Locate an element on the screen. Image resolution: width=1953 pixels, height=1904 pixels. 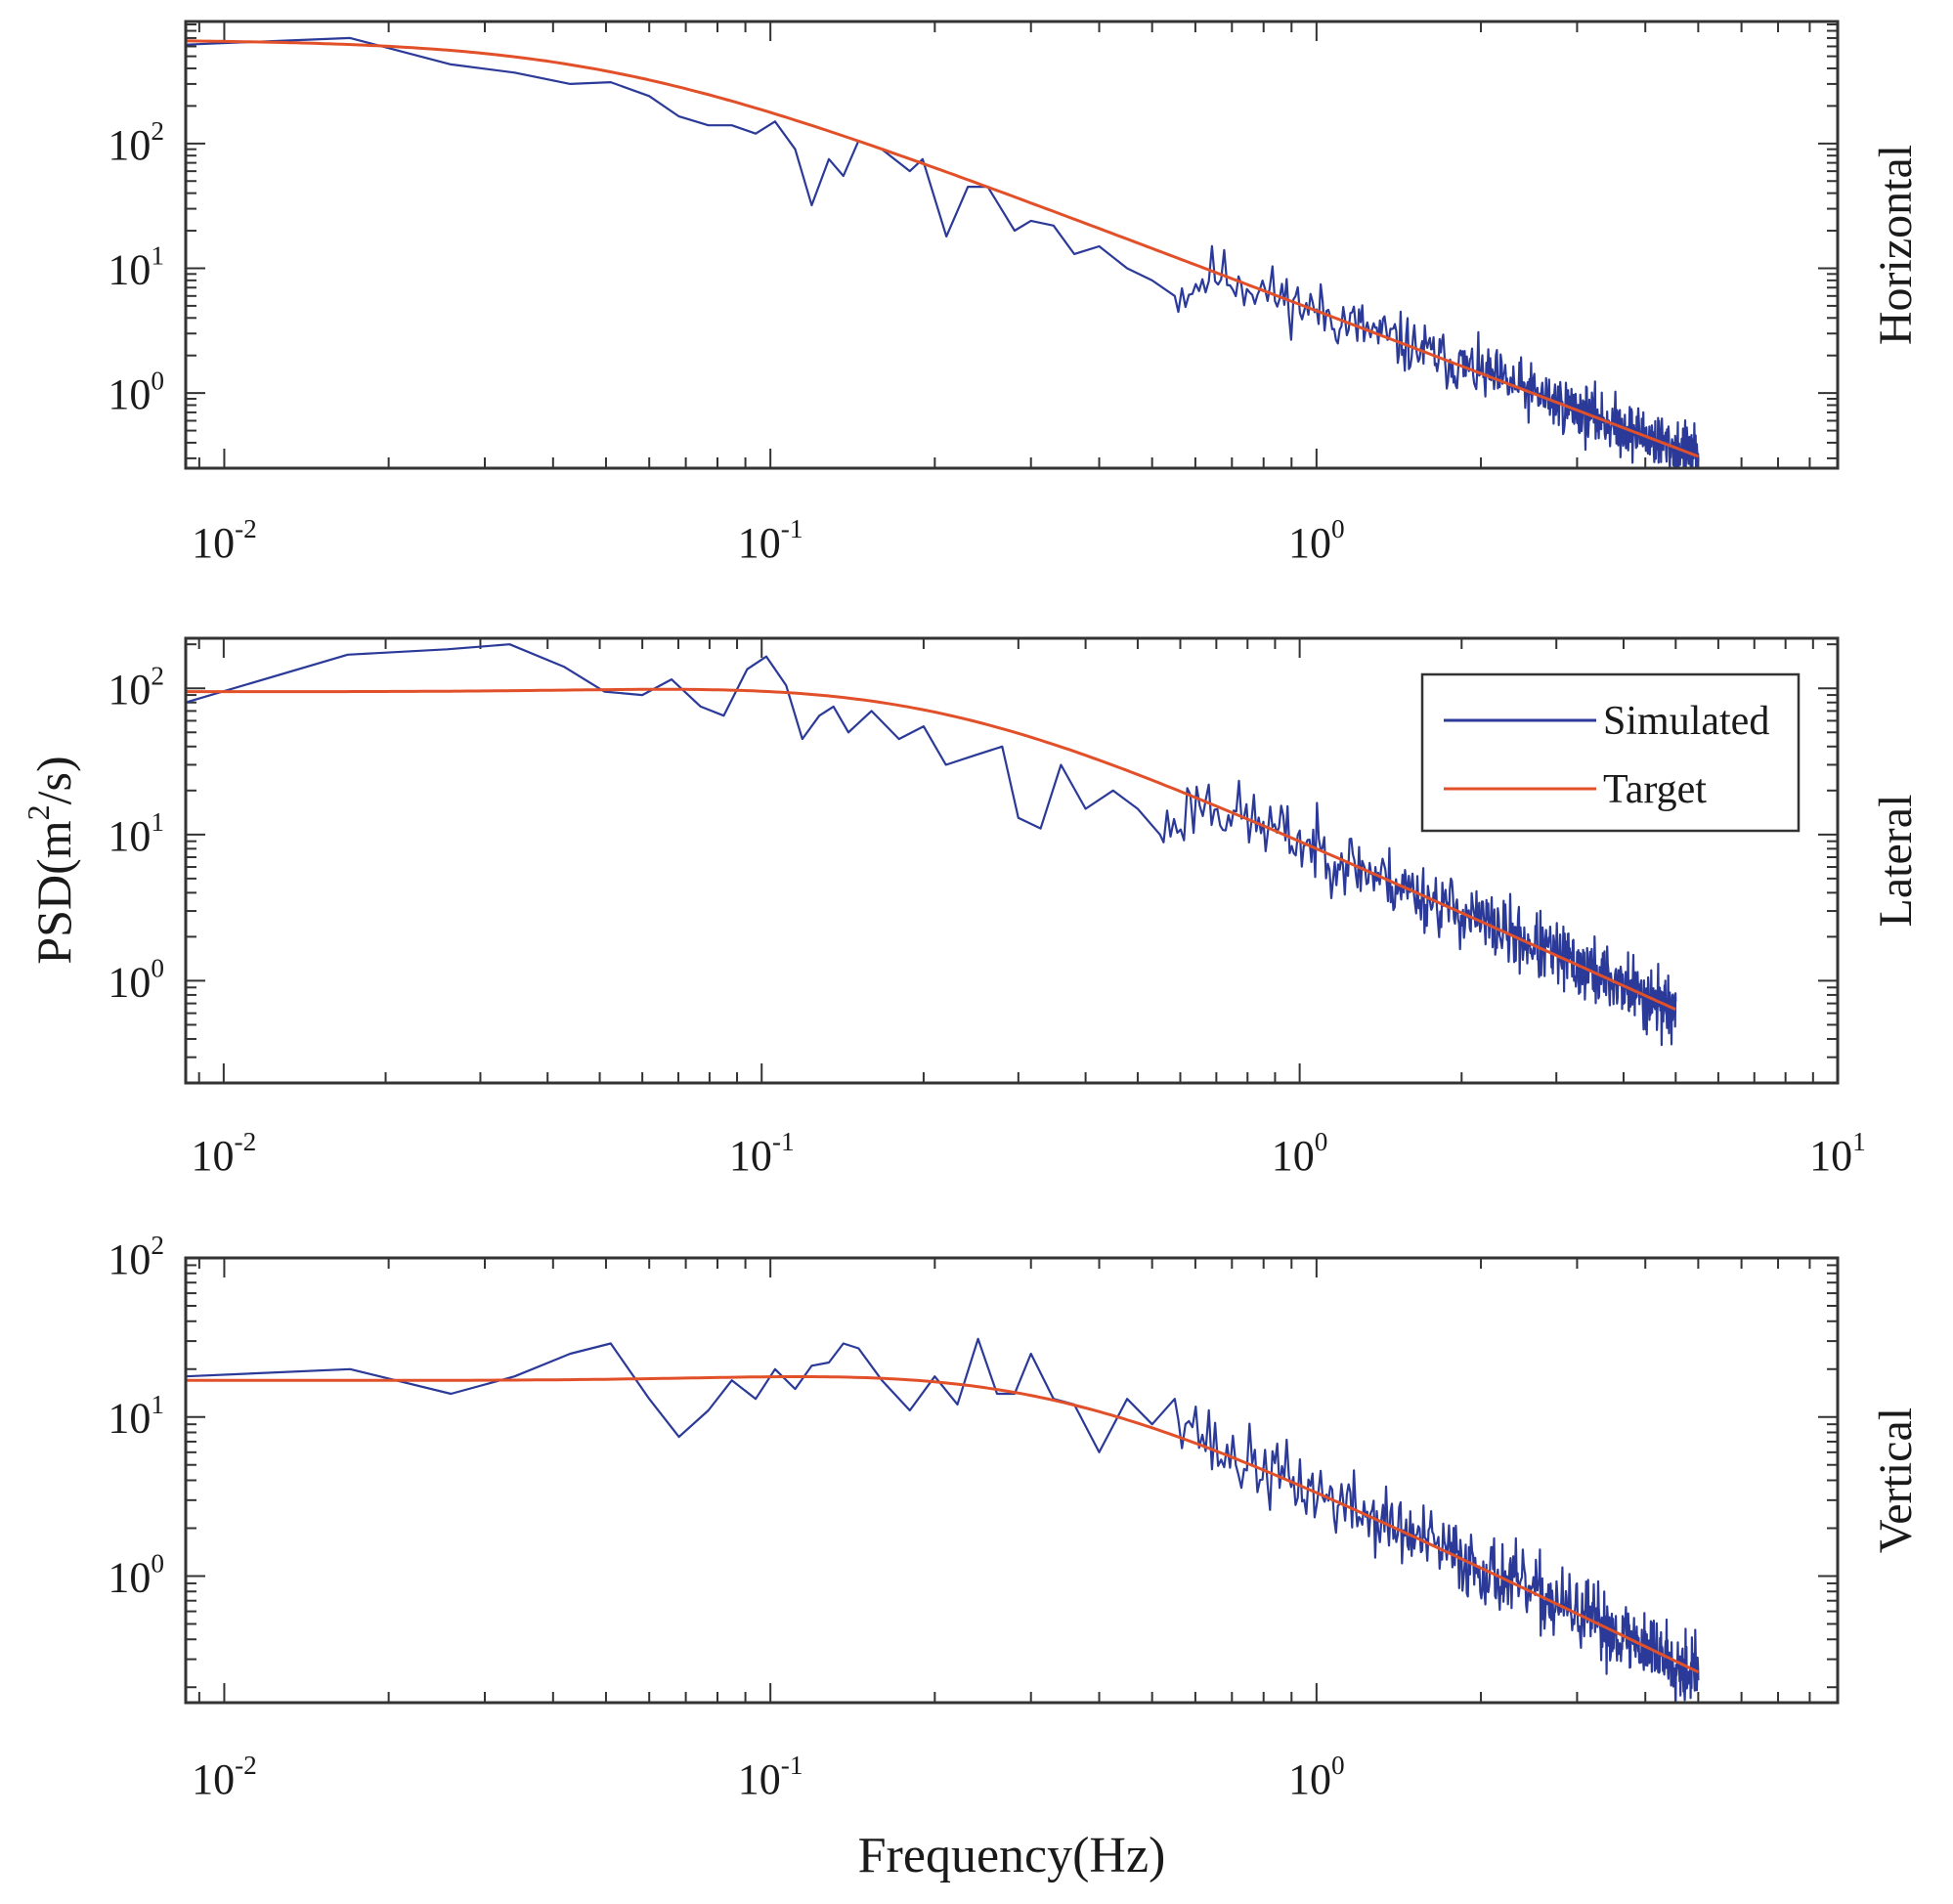
y-axis-label: PSD(m2/s) is located at coordinates (51, 860).